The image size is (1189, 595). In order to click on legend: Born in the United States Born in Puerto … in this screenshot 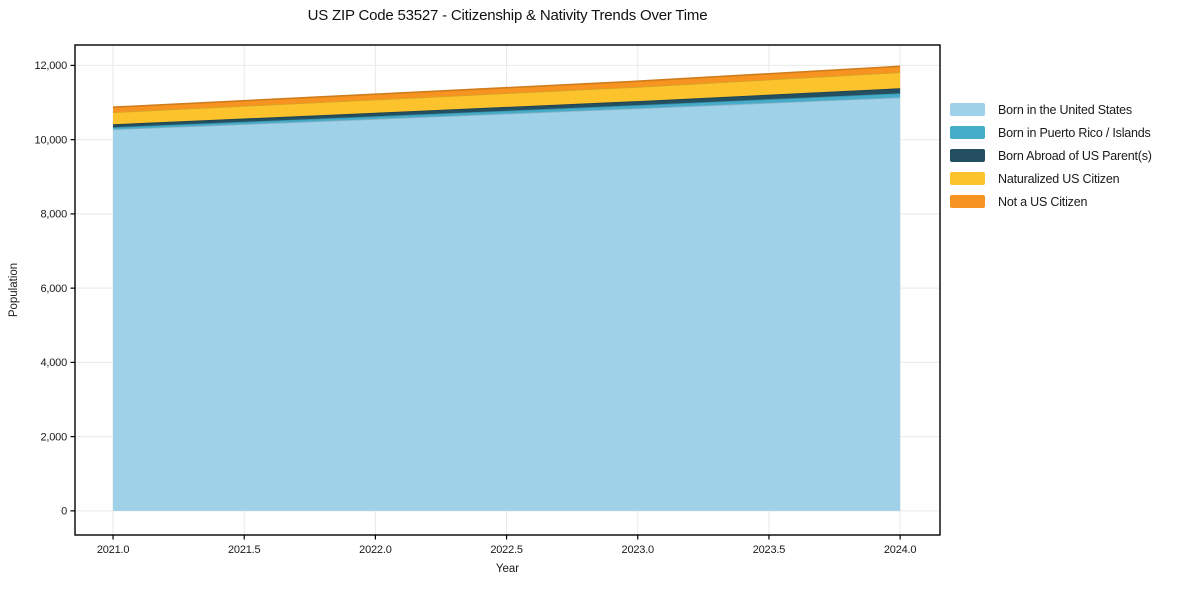, I will do `click(1051, 155)`.